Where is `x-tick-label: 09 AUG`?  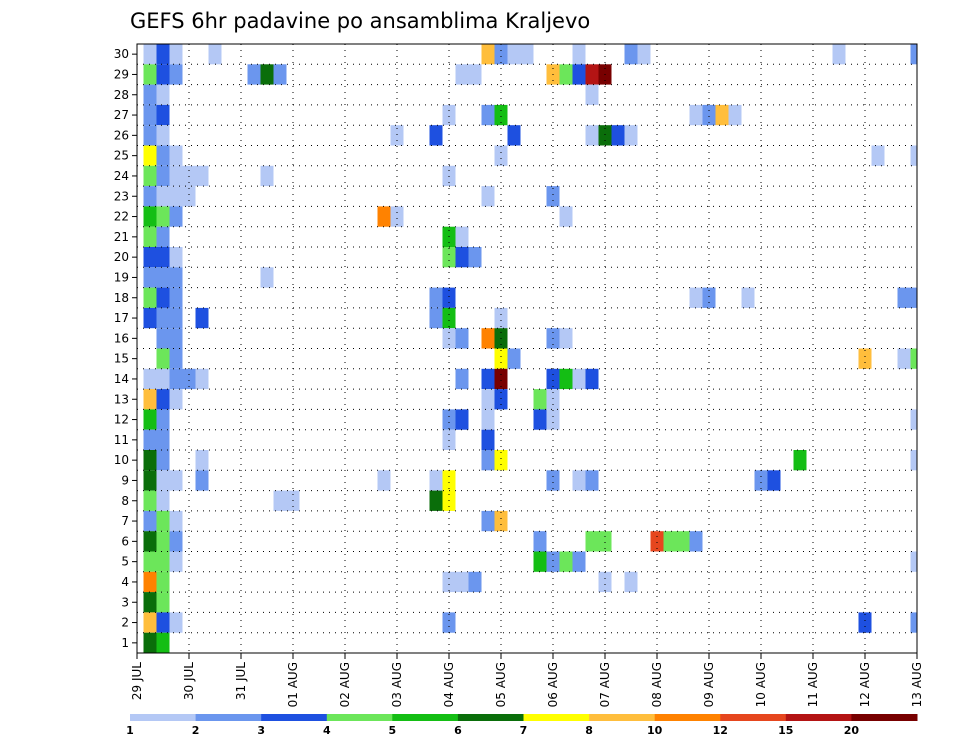 x-tick-label: 09 AUG is located at coordinates (709, 684).